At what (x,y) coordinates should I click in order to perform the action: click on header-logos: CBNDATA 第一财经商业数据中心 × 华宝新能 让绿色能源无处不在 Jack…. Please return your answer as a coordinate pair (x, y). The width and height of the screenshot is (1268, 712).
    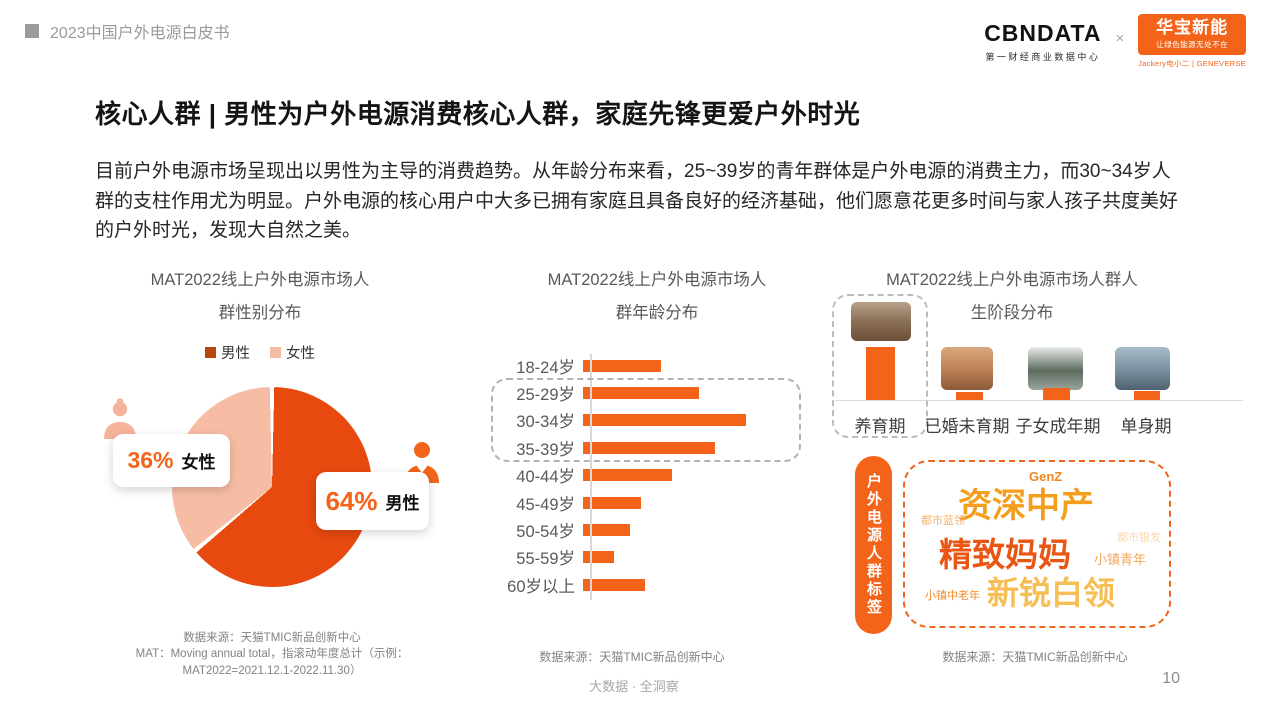
    Looking at the image, I should click on (1115, 41).